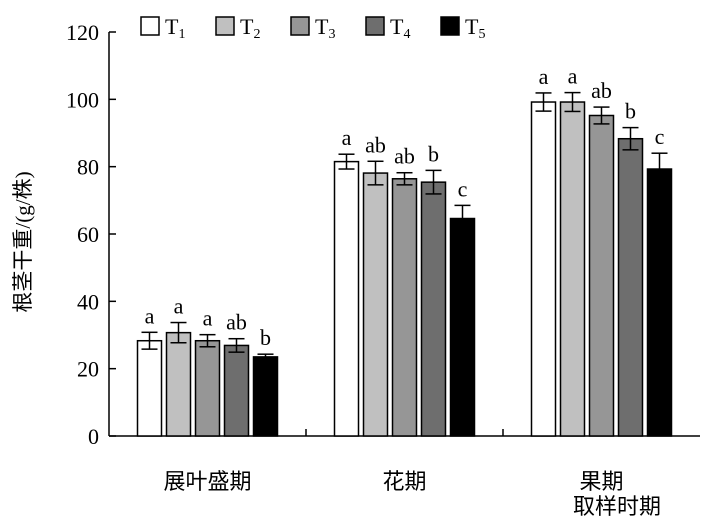 The height and width of the screenshot is (528, 704). I want to click on x-axis-title: 取样时期, so click(617, 506).